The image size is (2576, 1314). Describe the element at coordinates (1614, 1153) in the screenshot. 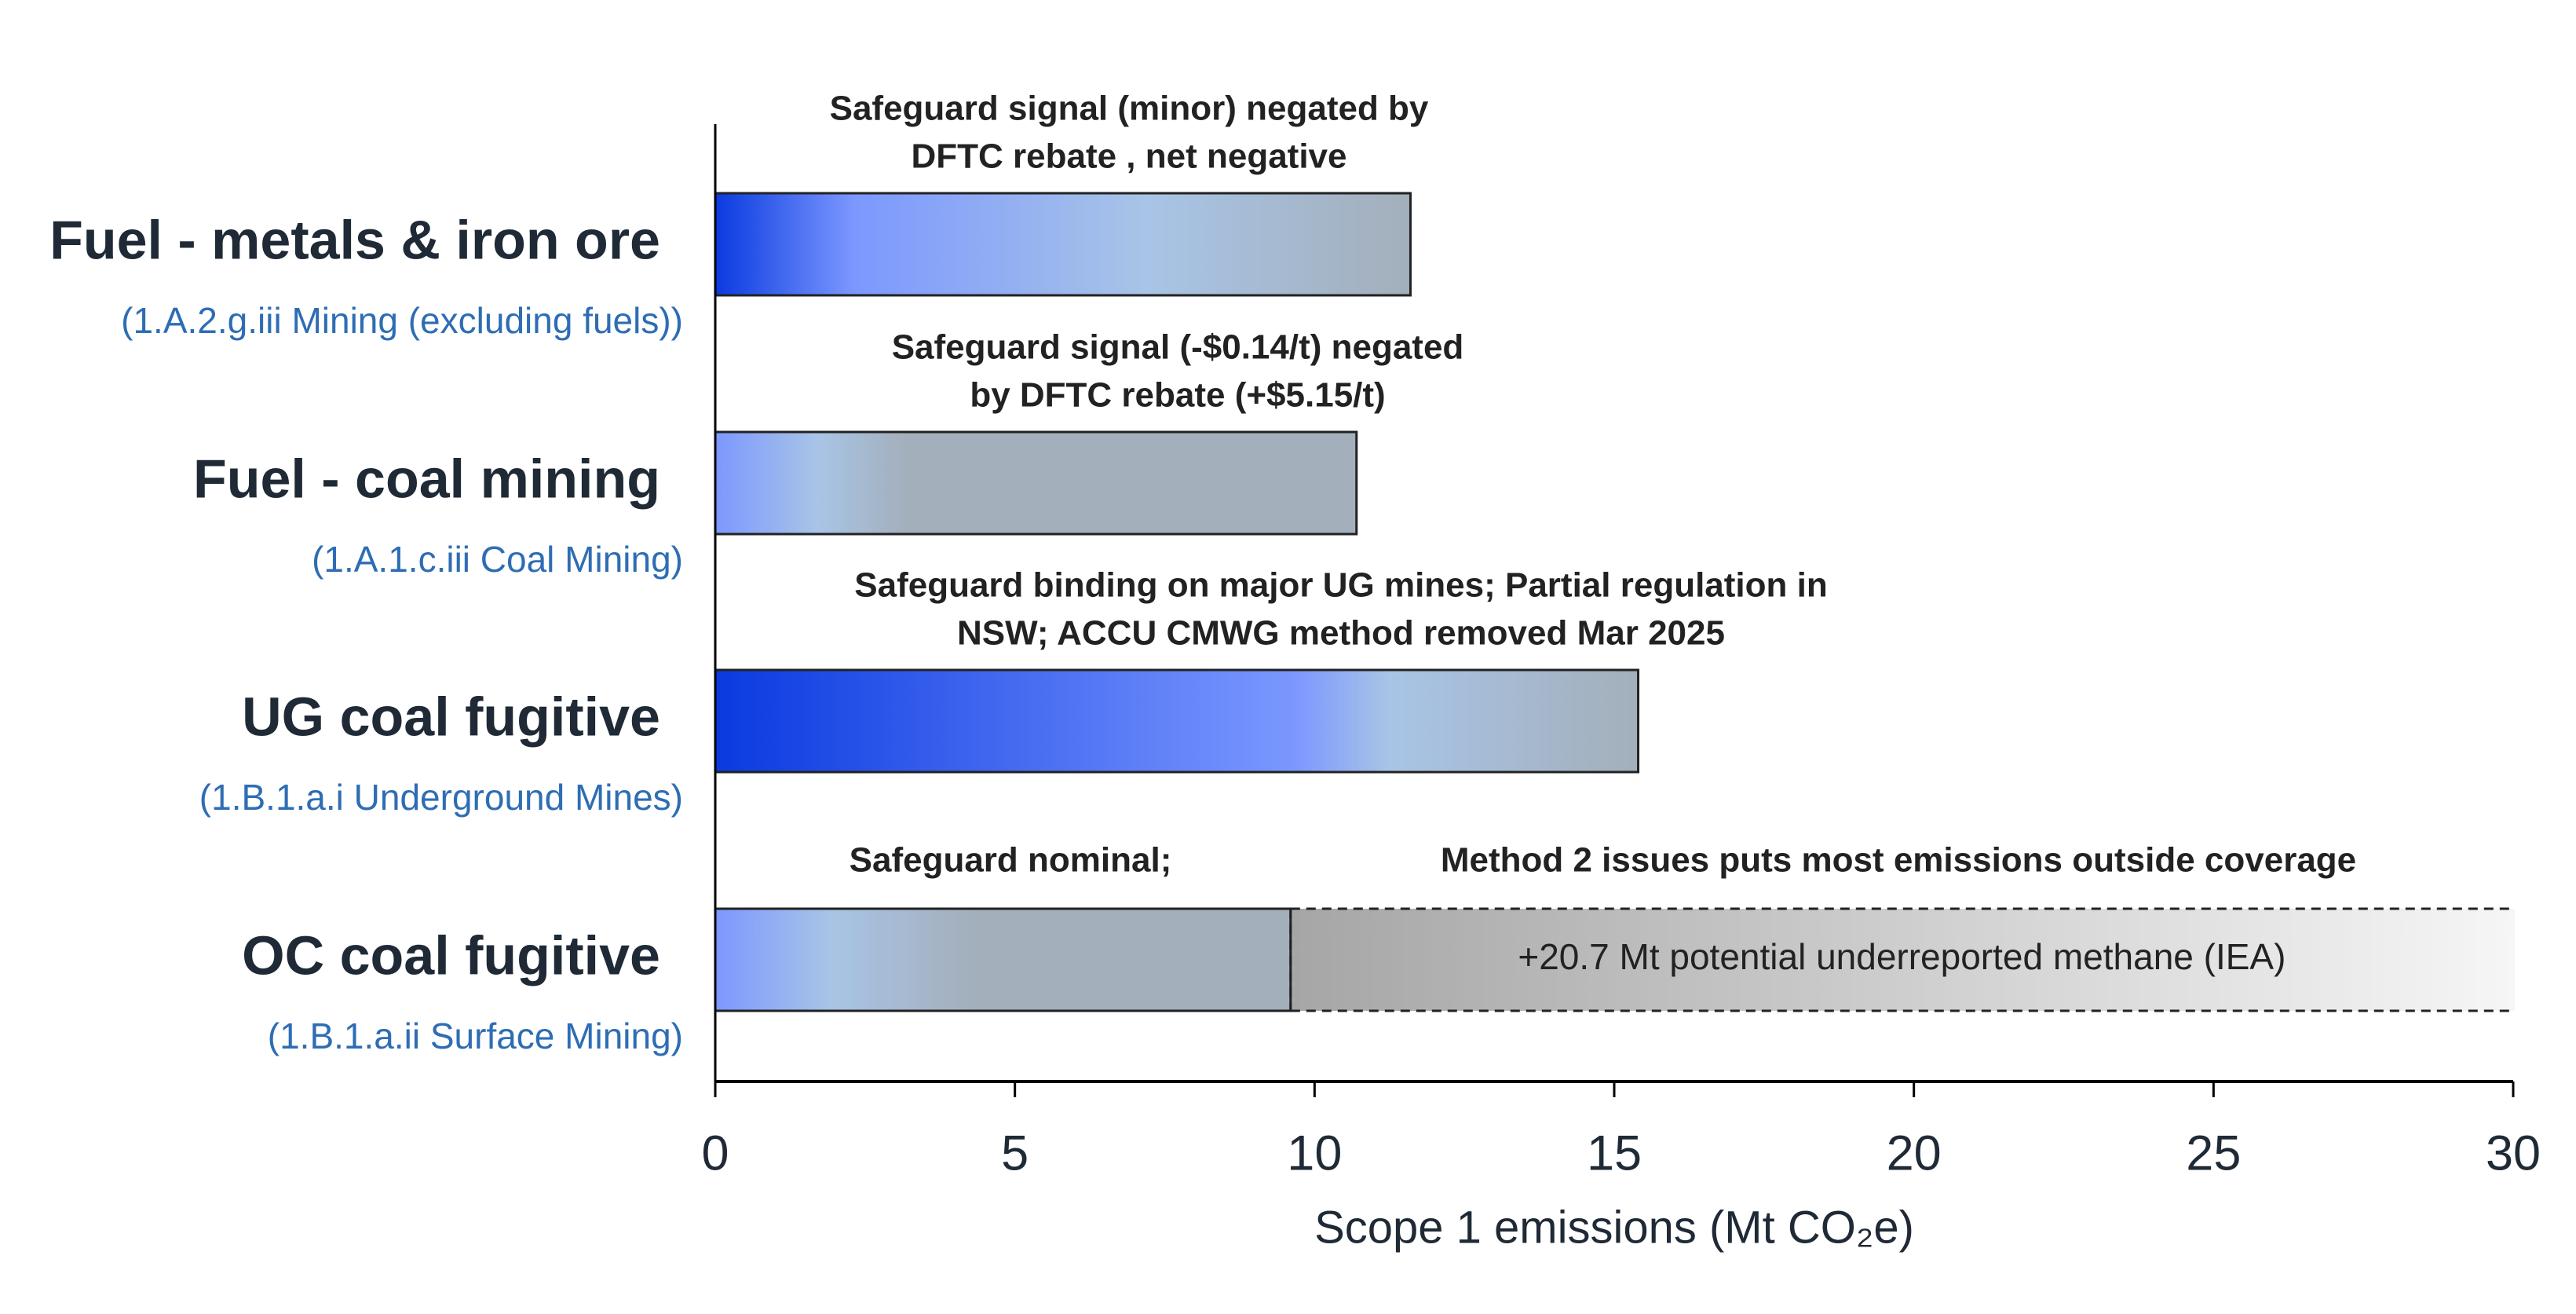

I see `x-tick-label: 15` at that location.